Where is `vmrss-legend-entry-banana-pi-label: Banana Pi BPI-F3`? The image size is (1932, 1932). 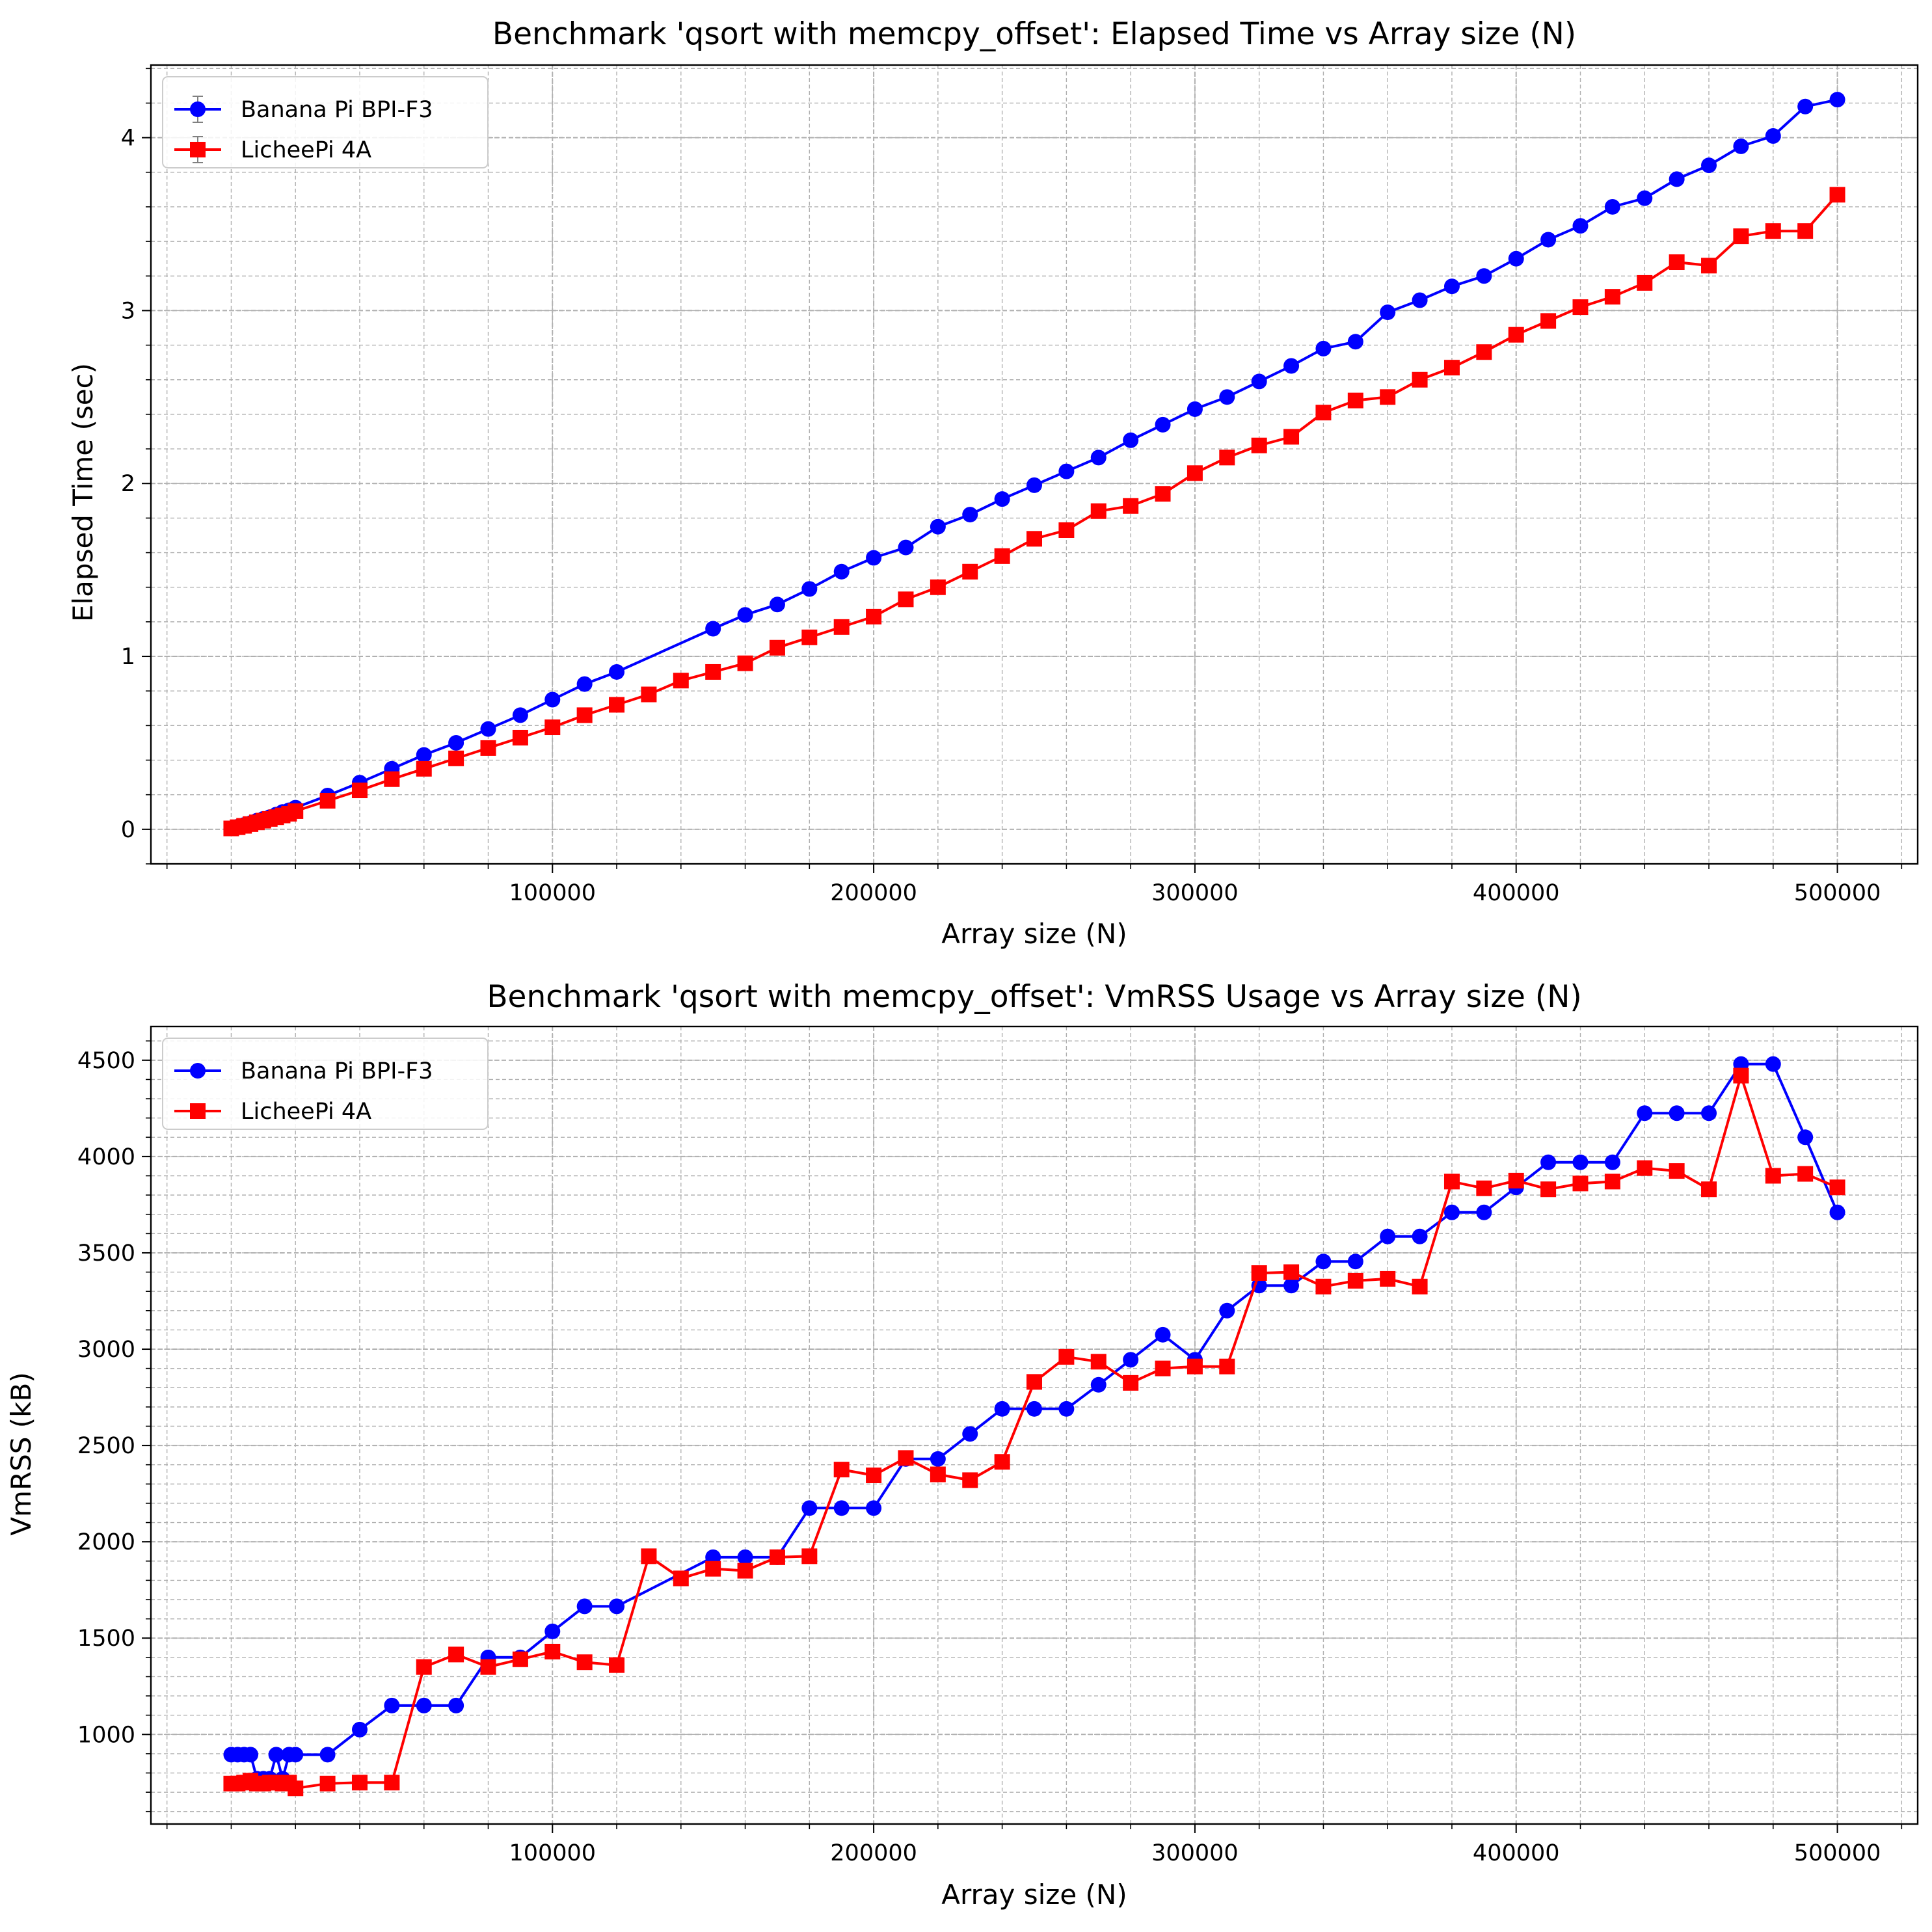
vmrss-legend-entry-banana-pi-label: Banana Pi BPI-F3 is located at coordinates (337, 1071).